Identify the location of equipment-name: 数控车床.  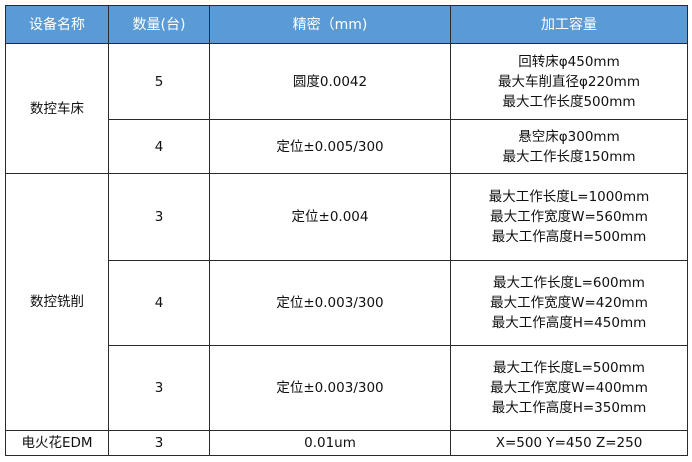
(57, 109).